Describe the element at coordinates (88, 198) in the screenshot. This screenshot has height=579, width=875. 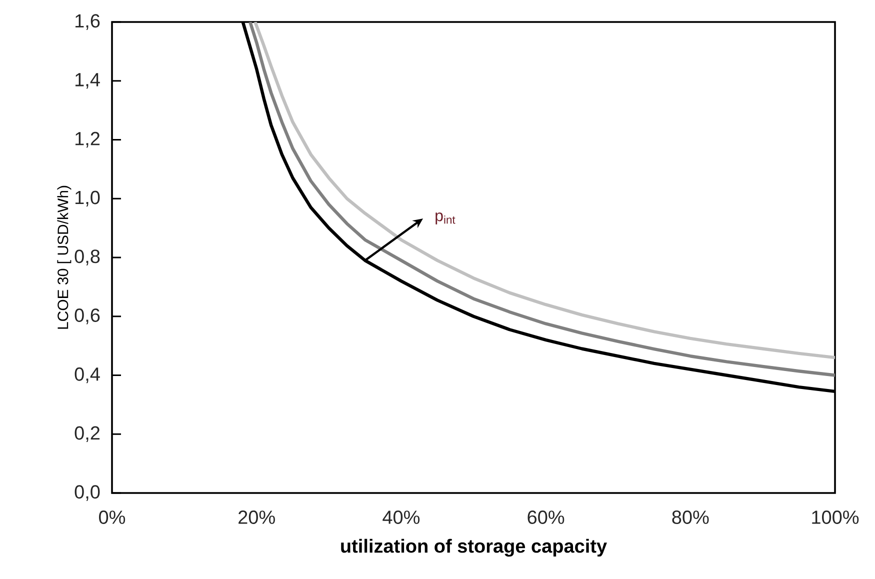
I see `y-tick-label: 1,0` at that location.